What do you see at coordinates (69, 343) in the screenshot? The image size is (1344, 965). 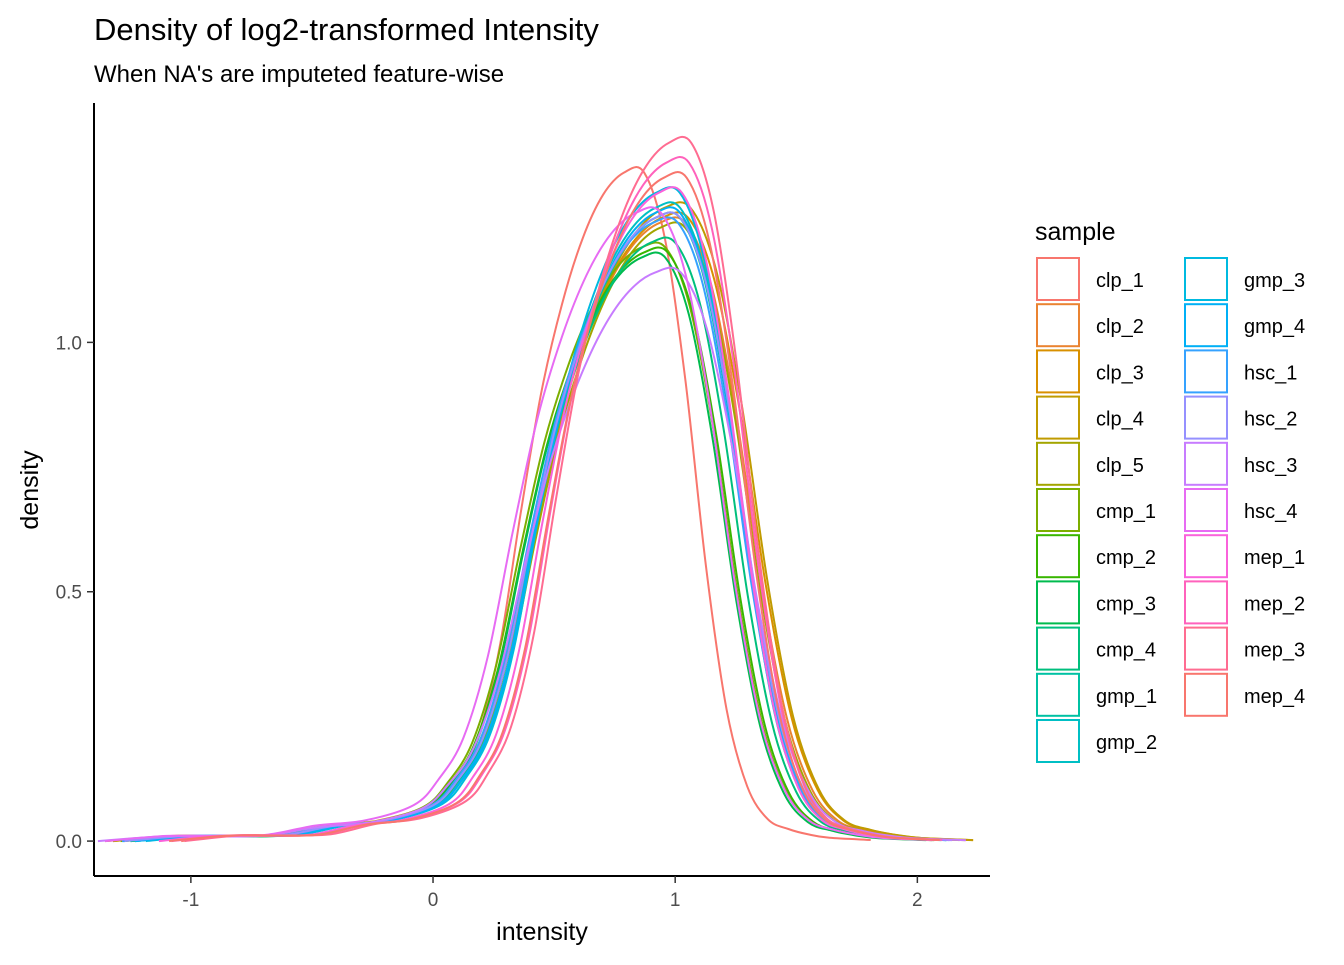 I see `y-tick-label: 1.0` at bounding box center [69, 343].